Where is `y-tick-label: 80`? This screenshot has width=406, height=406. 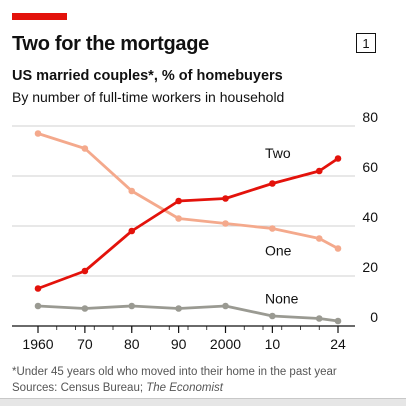 y-tick-label: 80 is located at coordinates (370, 117).